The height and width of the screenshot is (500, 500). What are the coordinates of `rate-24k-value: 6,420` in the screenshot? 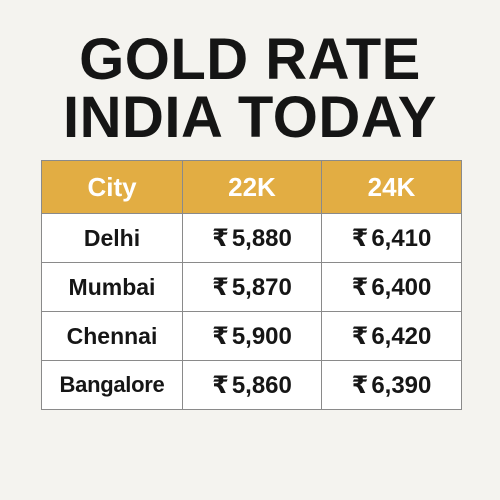 It's located at (401, 336).